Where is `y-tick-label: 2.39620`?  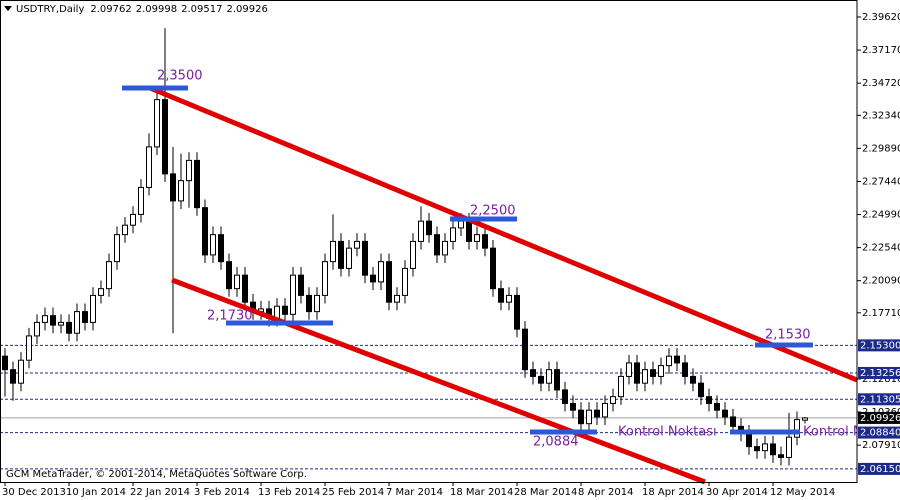 y-tick-label: 2.39620 is located at coordinates (881, 17).